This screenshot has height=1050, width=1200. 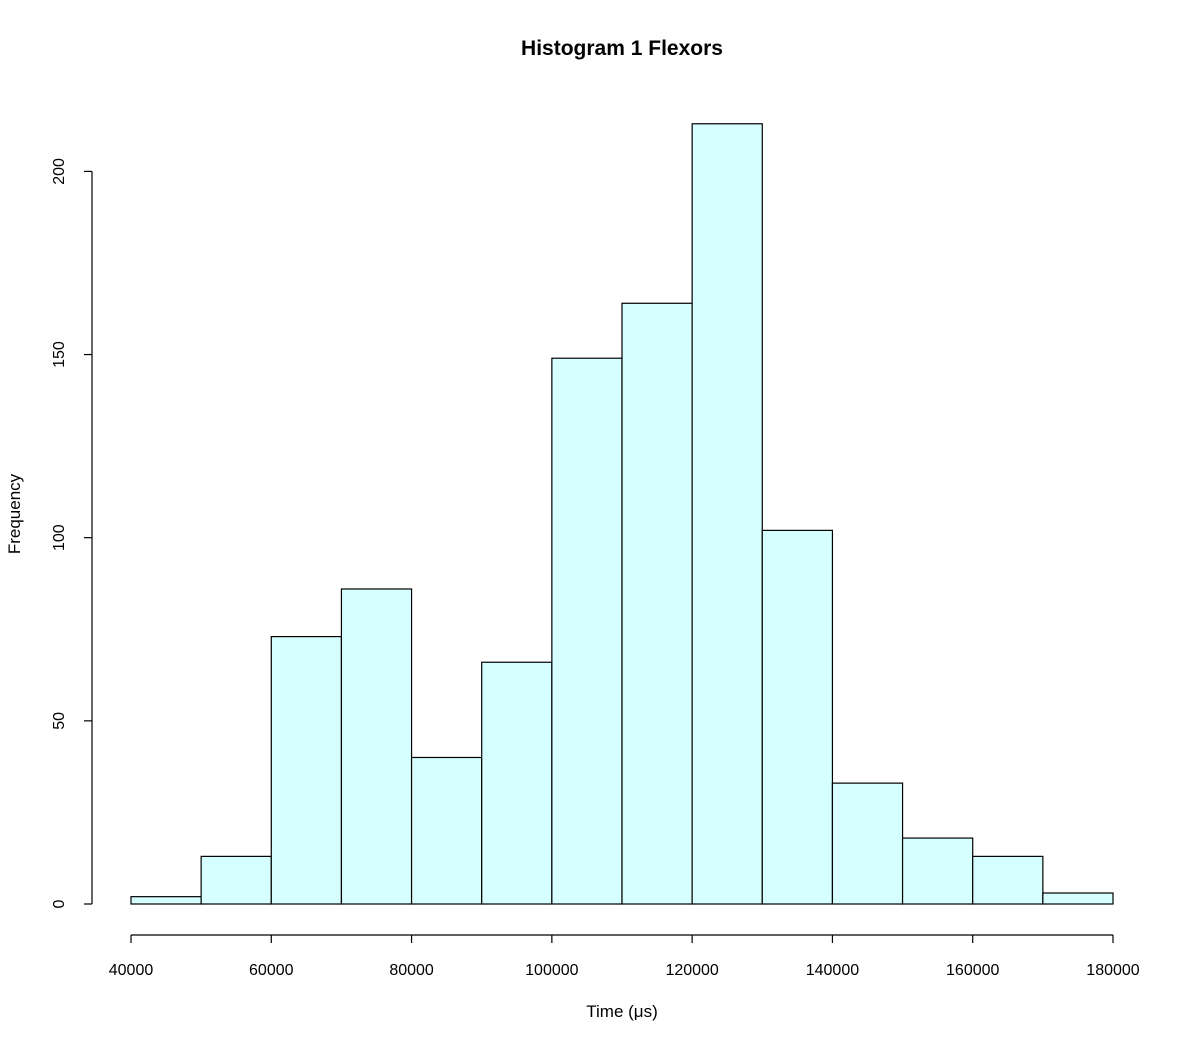 What do you see at coordinates (411, 970) in the screenshot?
I see `x-tick-label: 80000` at bounding box center [411, 970].